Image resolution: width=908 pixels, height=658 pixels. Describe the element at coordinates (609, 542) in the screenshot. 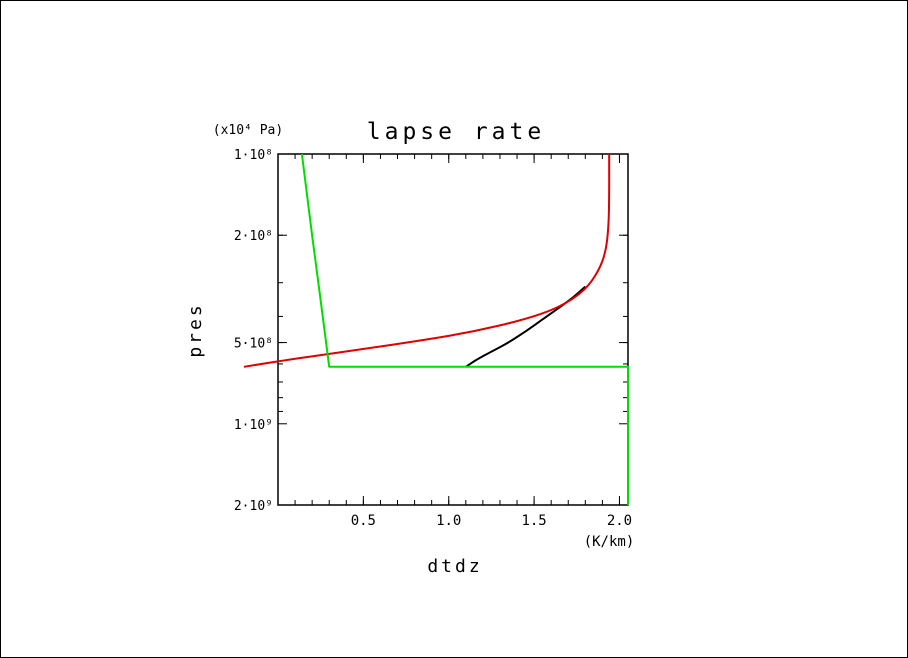

I see `x-axis-unit: (K/km)` at that location.